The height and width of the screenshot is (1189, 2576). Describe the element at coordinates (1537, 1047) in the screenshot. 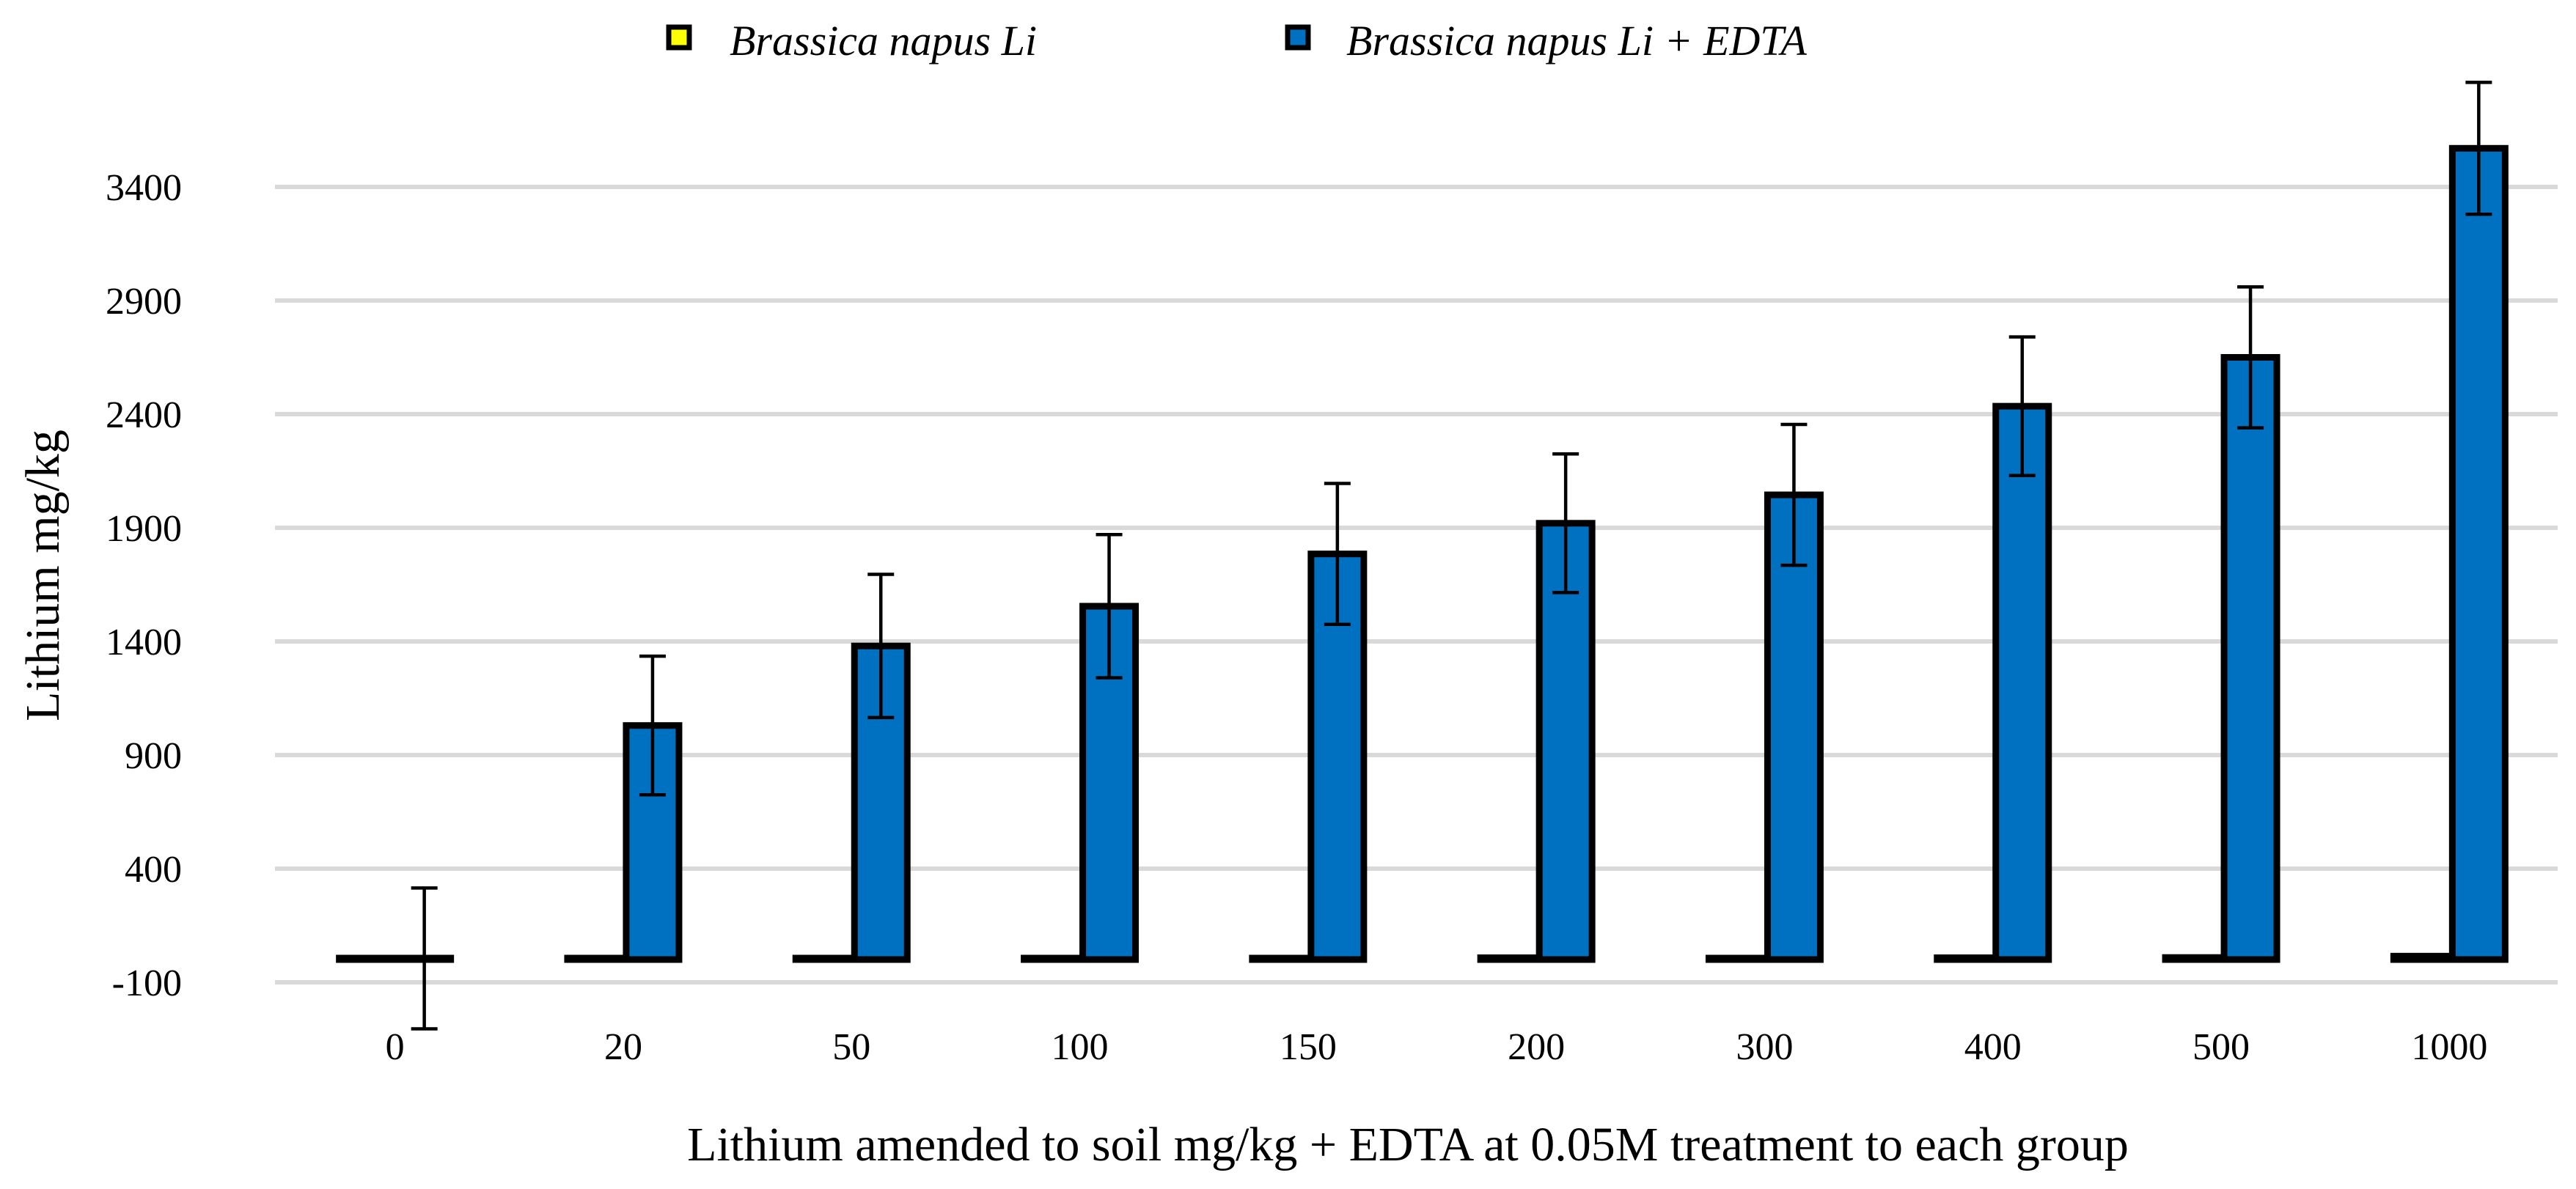

I see `x-tick-label: 200` at that location.